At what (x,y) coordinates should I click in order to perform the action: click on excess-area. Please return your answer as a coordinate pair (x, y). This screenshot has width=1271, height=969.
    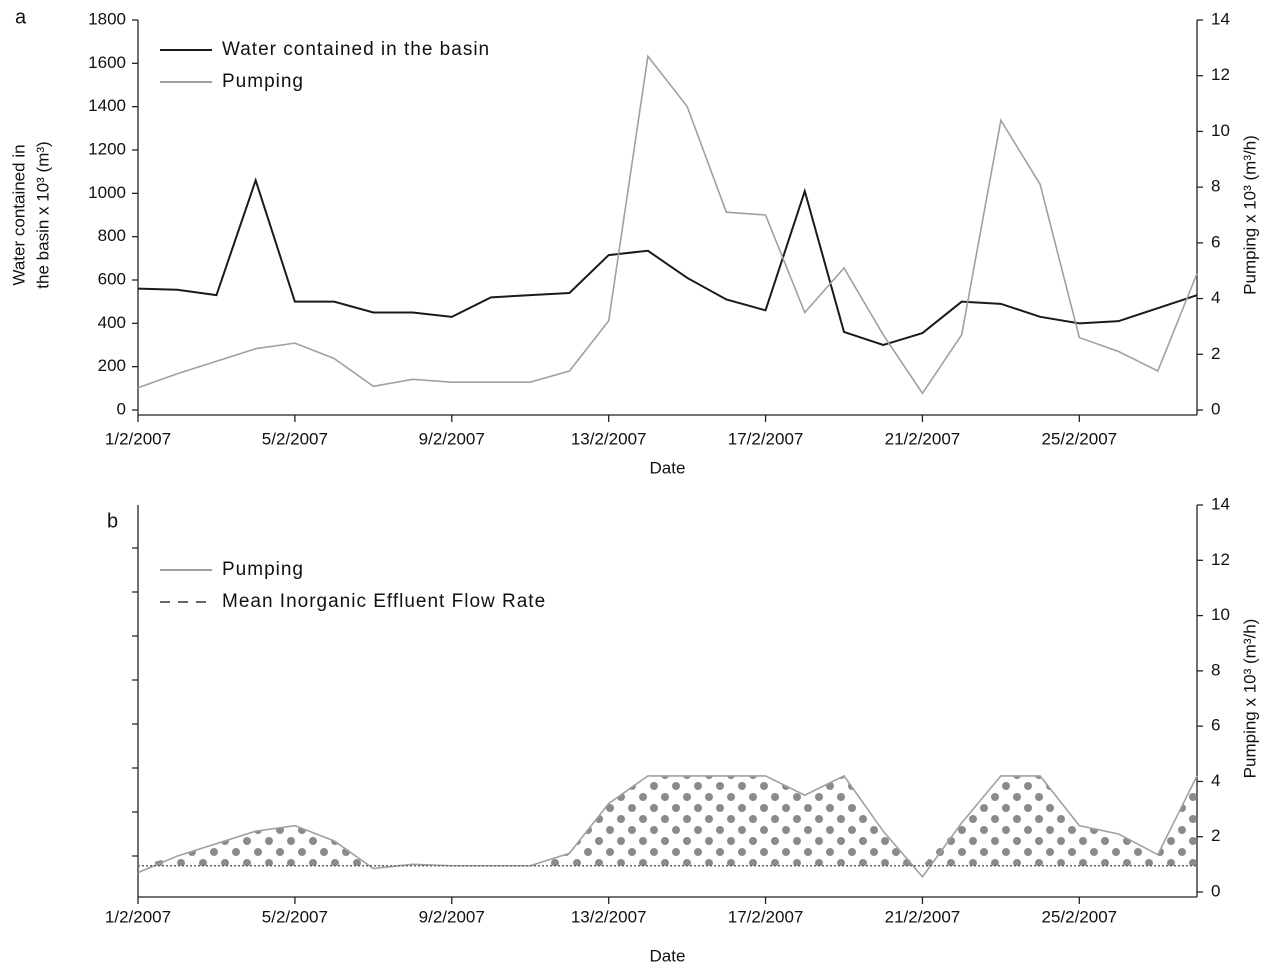
    Looking at the image, I should click on (667, 820).